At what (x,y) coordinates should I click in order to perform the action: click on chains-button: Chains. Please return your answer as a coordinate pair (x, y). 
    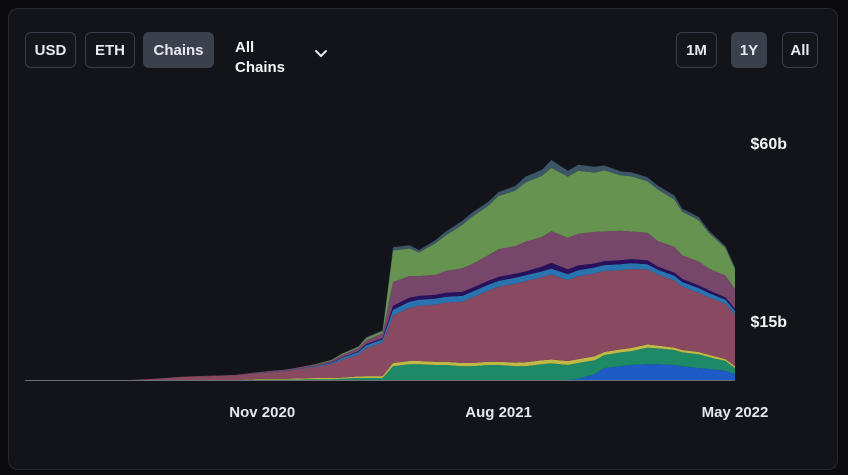
    Looking at the image, I should click on (178, 50).